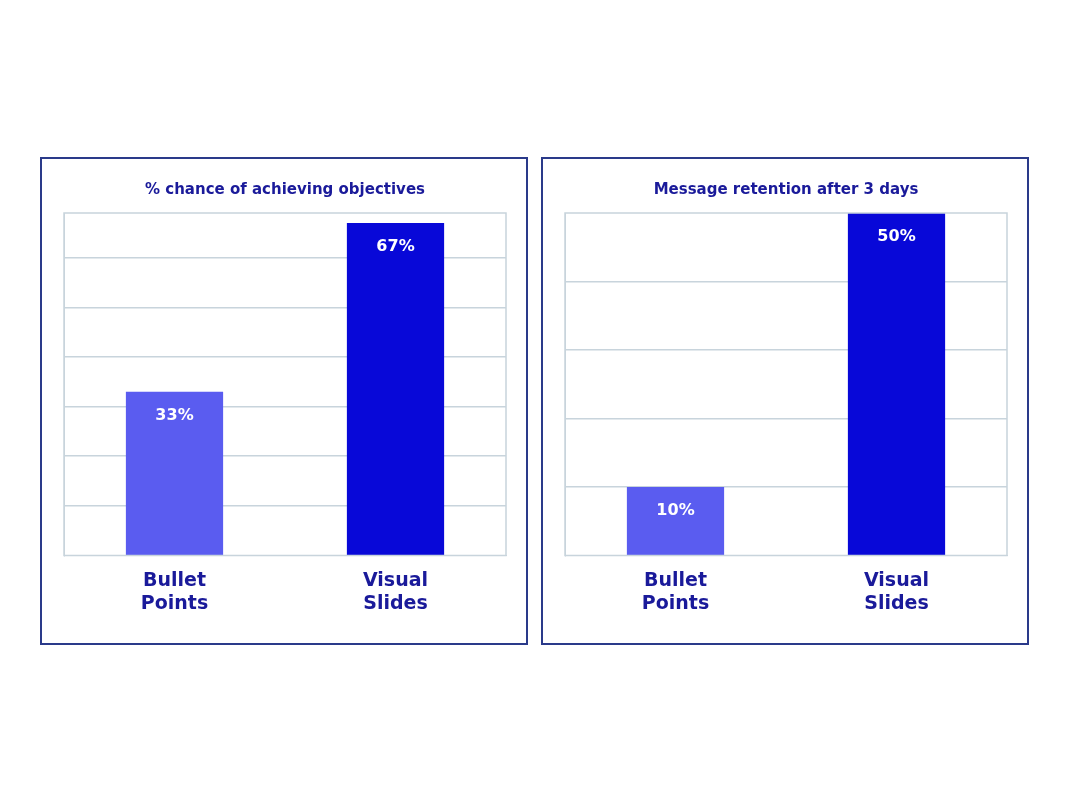 This screenshot has width=1068, height=800. Describe the element at coordinates (896, 236) in the screenshot. I see `data-label: 50%` at that location.